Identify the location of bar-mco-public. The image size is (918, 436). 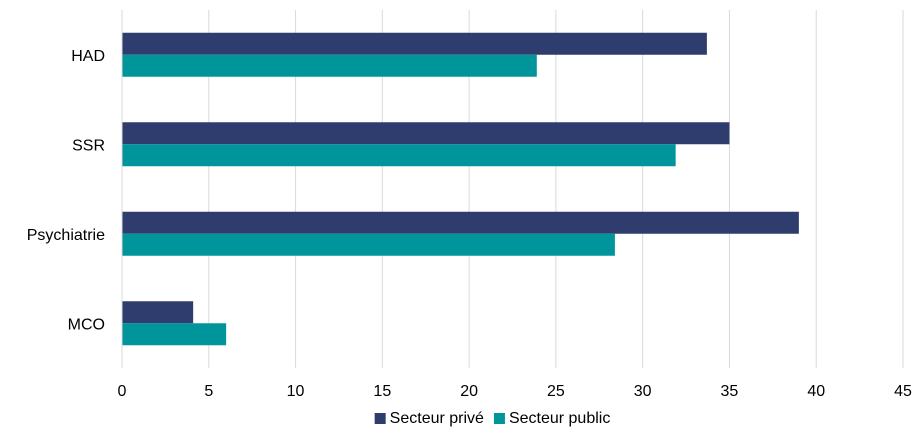
(174, 334).